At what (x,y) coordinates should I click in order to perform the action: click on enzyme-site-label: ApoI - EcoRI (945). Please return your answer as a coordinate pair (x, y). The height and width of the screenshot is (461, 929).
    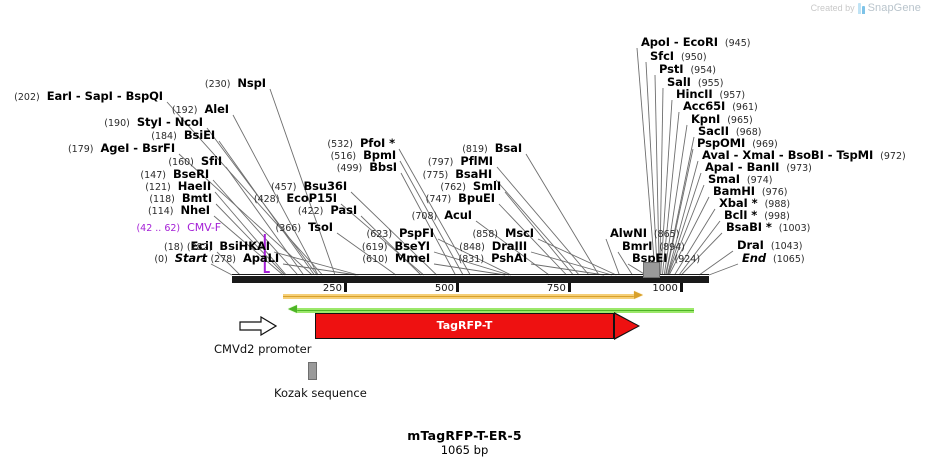
    Looking at the image, I should click on (695, 42).